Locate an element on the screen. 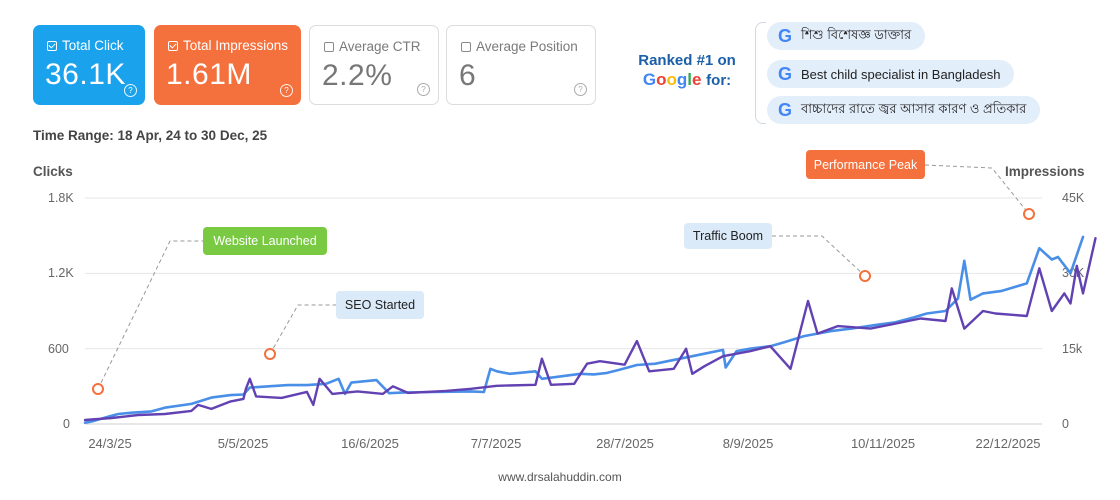  keyword-text: শিশু বিশেষজ্ঞ ডাক্তার is located at coordinates (856, 34).